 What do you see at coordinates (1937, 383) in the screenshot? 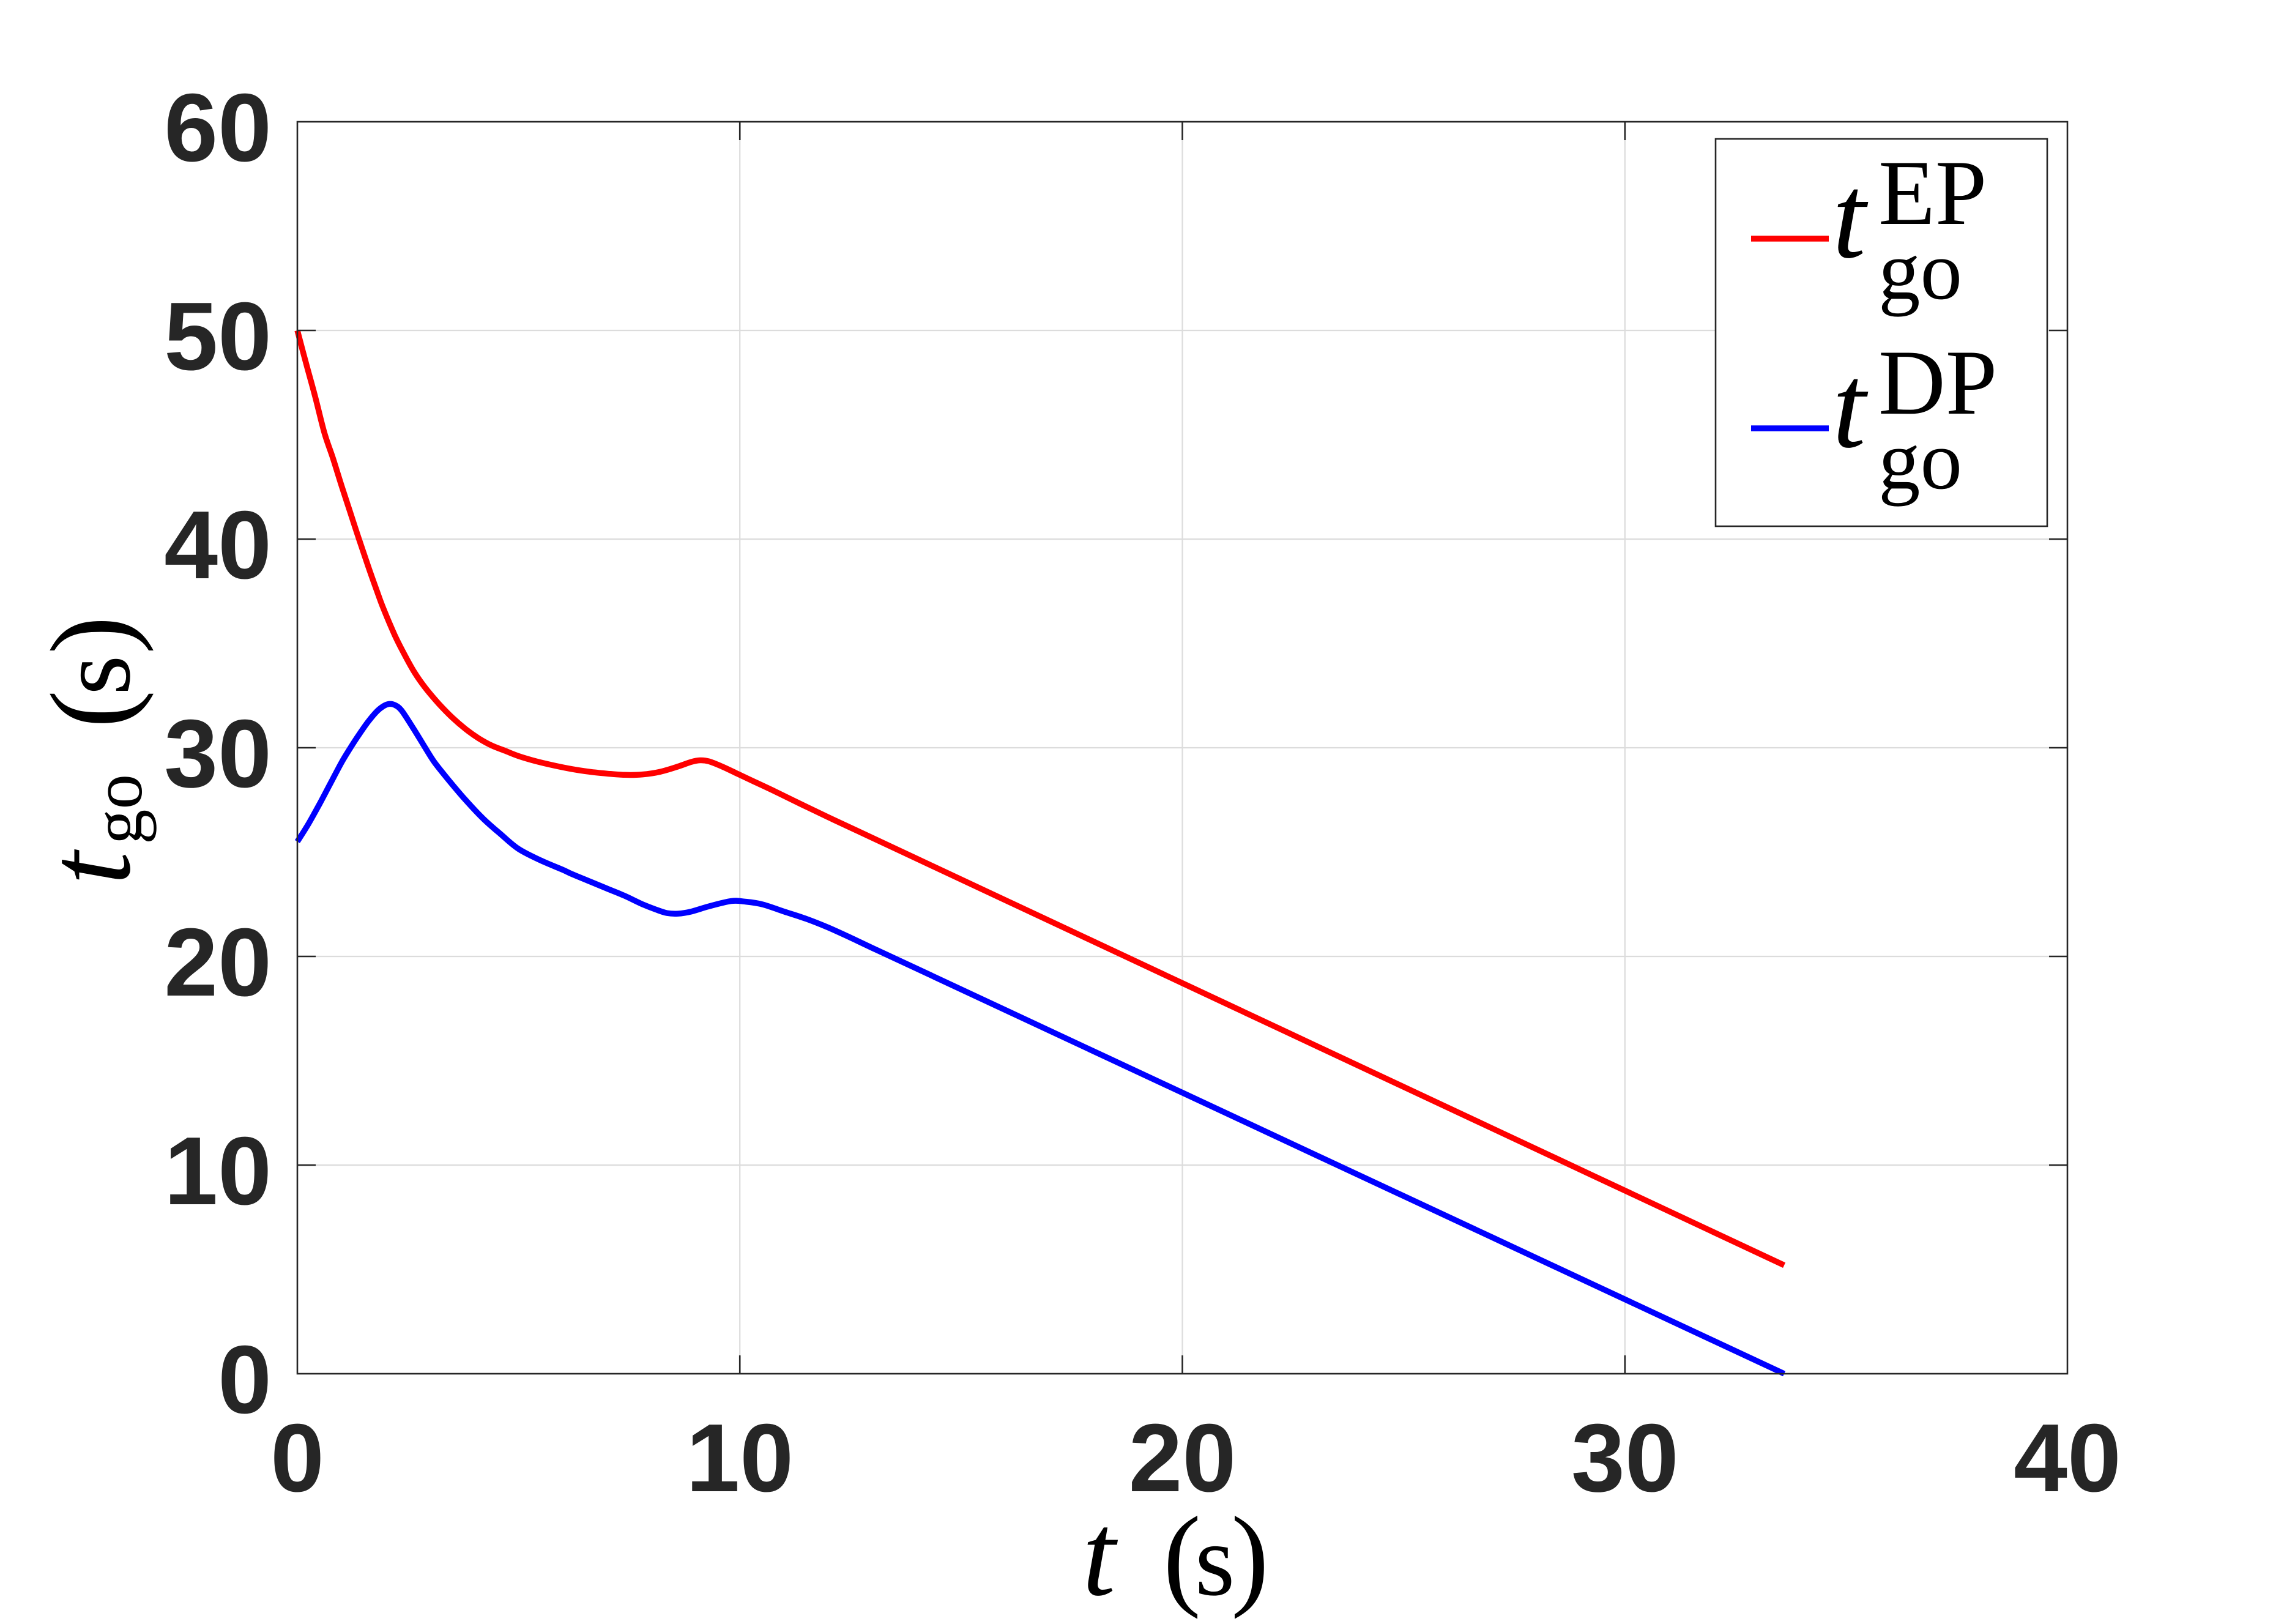
I see `svg-text: DP` at bounding box center [1937, 383].